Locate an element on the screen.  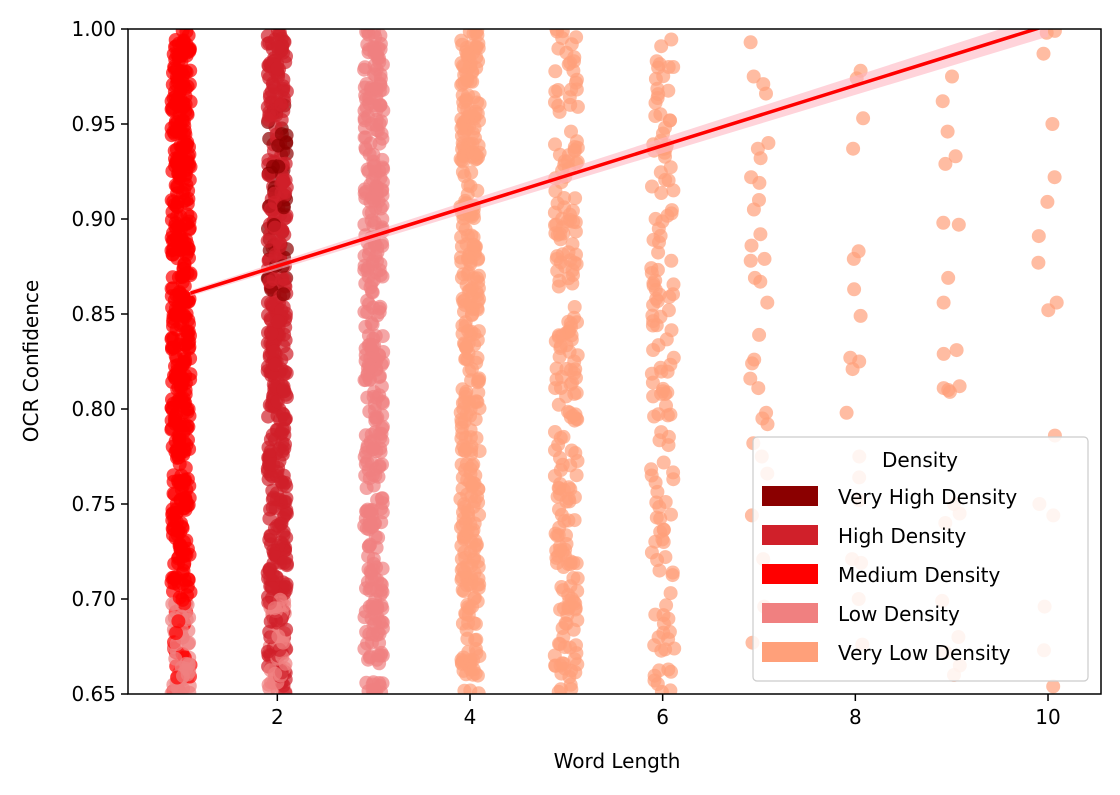
y-tick-label: 0.75 is located at coordinates (93, 504).